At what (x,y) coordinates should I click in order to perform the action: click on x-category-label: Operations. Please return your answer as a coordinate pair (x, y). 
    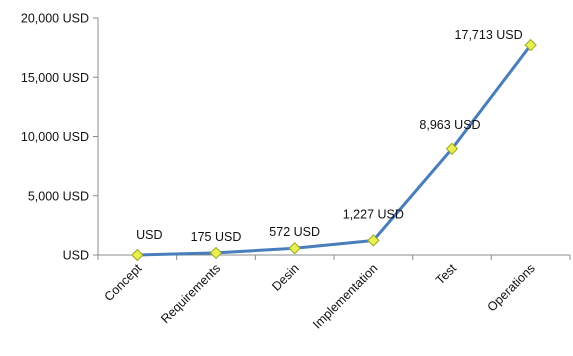
    Looking at the image, I should click on (511, 287).